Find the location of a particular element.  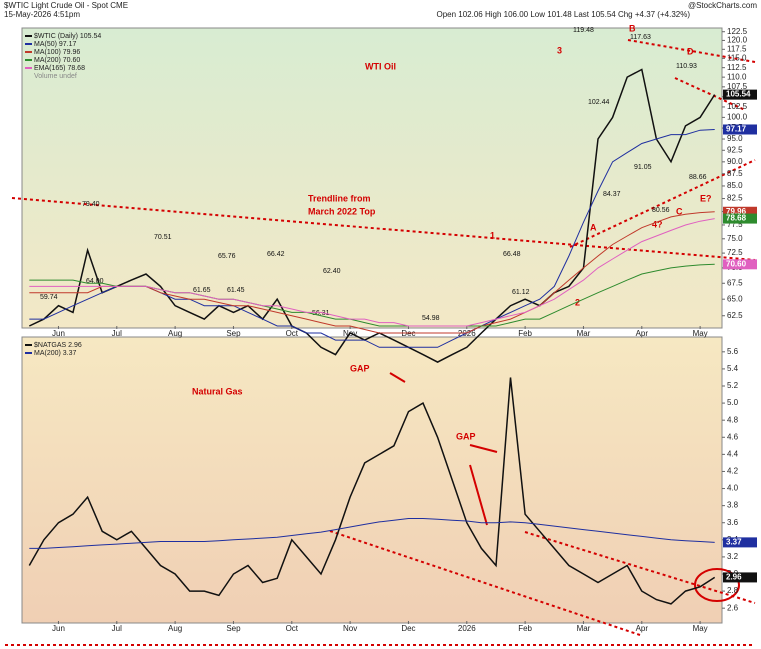

y-tick-label: 122.5 is located at coordinates (737, 31).